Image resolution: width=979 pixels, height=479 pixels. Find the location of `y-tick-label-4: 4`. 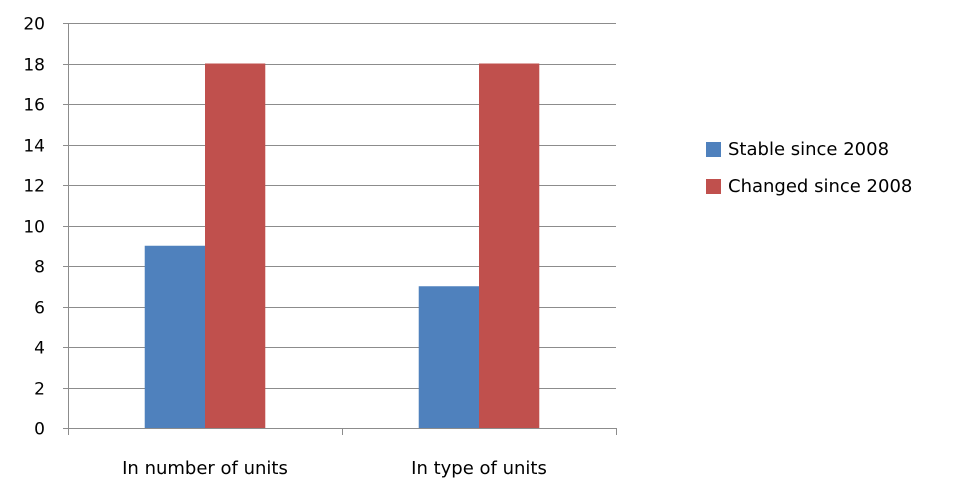

y-tick-label-4: 4 is located at coordinates (39, 349).